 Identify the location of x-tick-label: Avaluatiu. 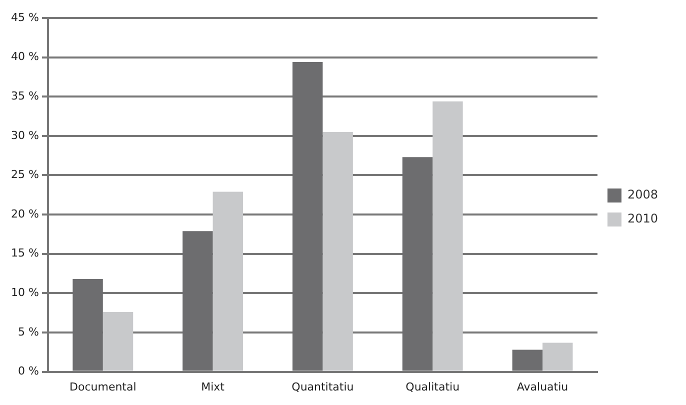
(542, 387).